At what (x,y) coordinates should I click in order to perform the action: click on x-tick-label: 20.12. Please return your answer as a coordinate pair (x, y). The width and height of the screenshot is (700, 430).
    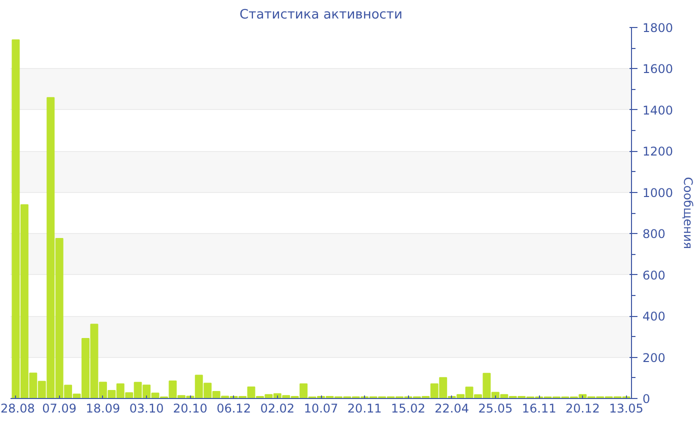
    Looking at the image, I should click on (582, 409).